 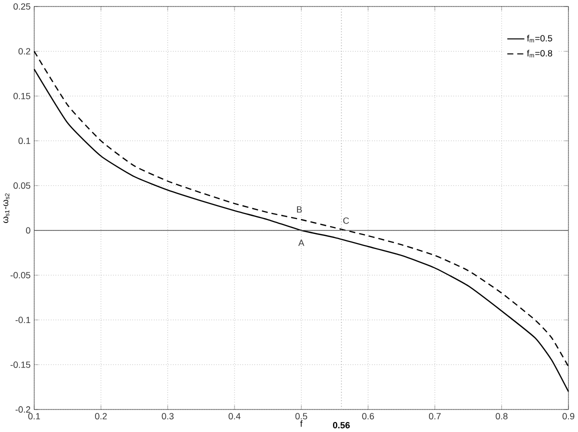 I want to click on annotation: A, so click(x=301, y=243).